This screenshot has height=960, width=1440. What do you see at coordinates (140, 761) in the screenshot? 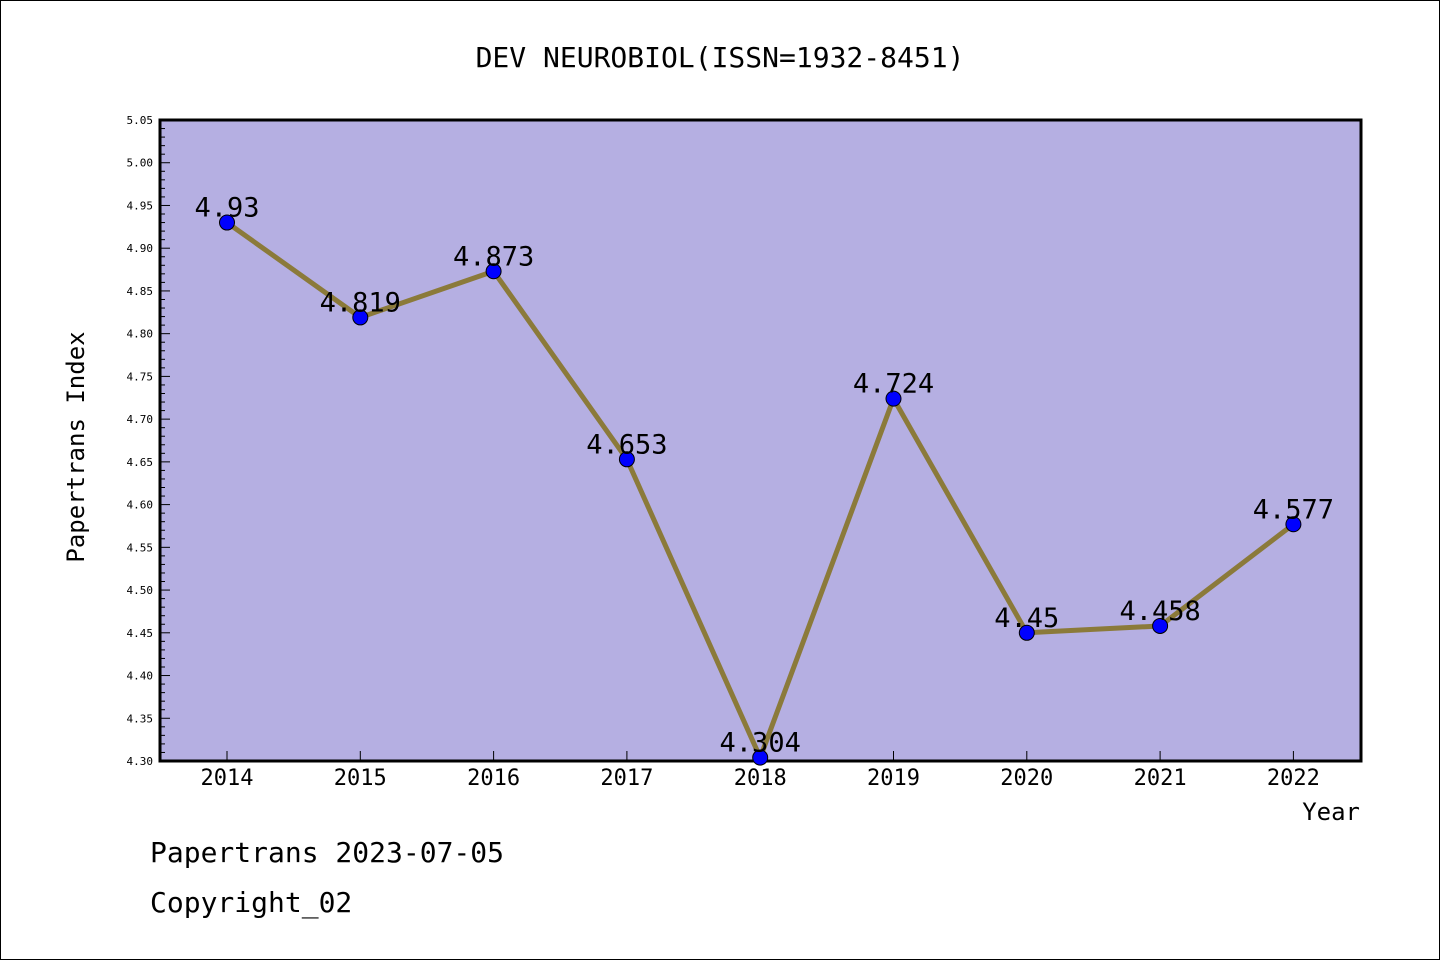
I see `y-tick-label: 4.30` at bounding box center [140, 761].